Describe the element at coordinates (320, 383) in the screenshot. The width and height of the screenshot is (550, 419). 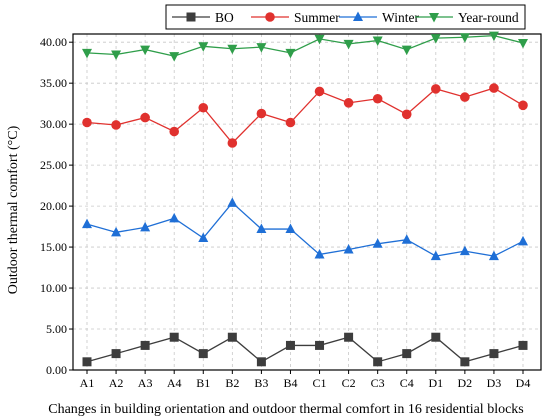
I see `x-tick-label: C1` at that location.